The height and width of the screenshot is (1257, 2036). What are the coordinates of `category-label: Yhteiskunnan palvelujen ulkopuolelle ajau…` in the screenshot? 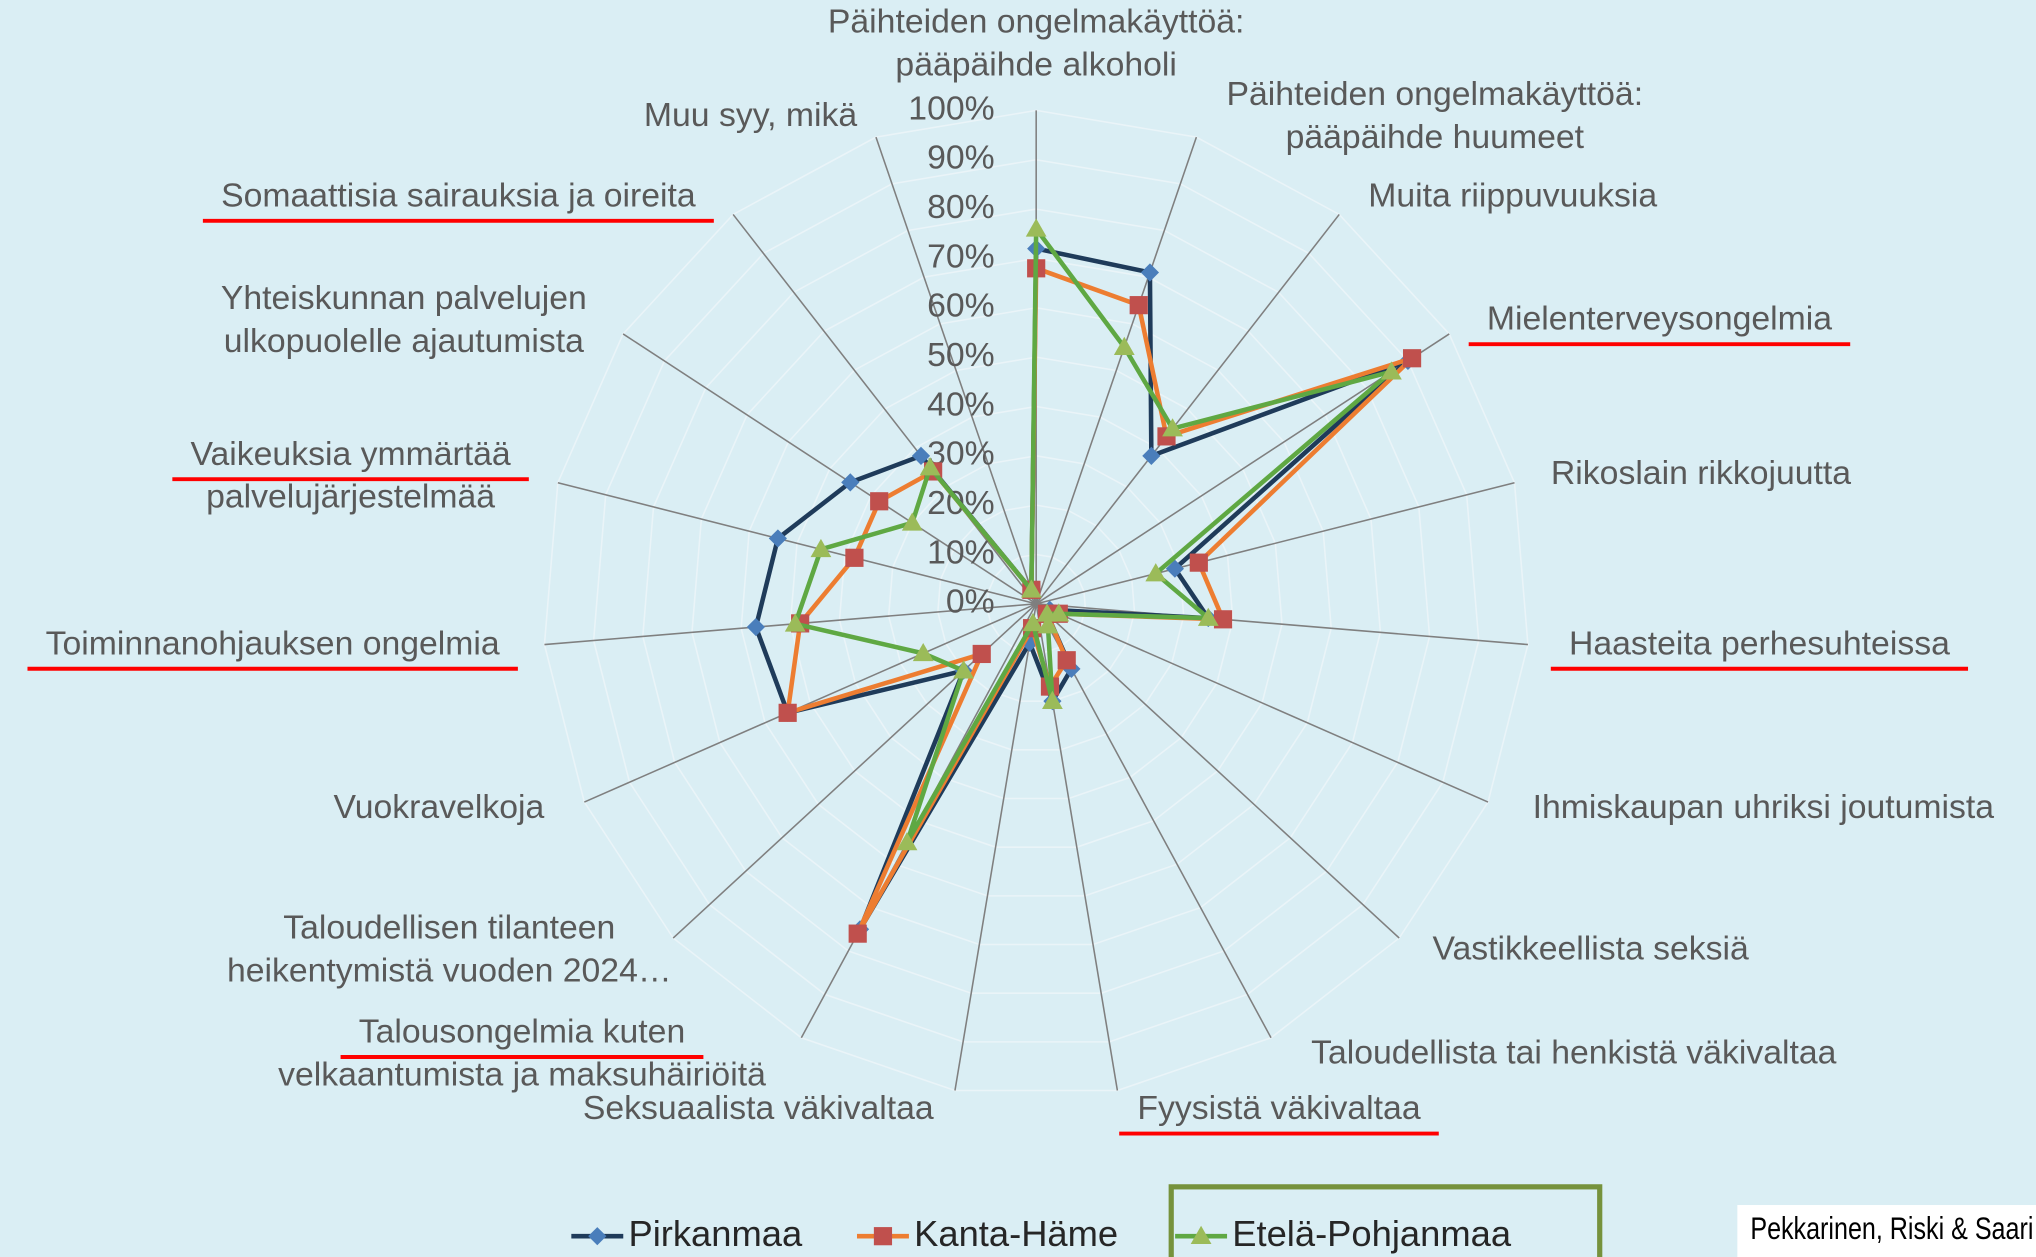 It's located at (404, 319).